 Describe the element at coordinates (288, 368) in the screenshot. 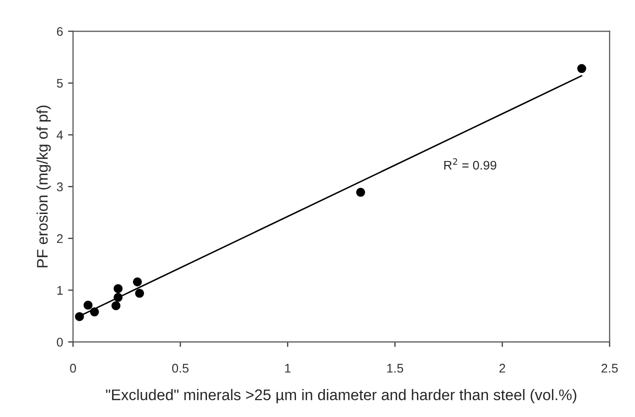

I see `x-tick-label: 1` at that location.